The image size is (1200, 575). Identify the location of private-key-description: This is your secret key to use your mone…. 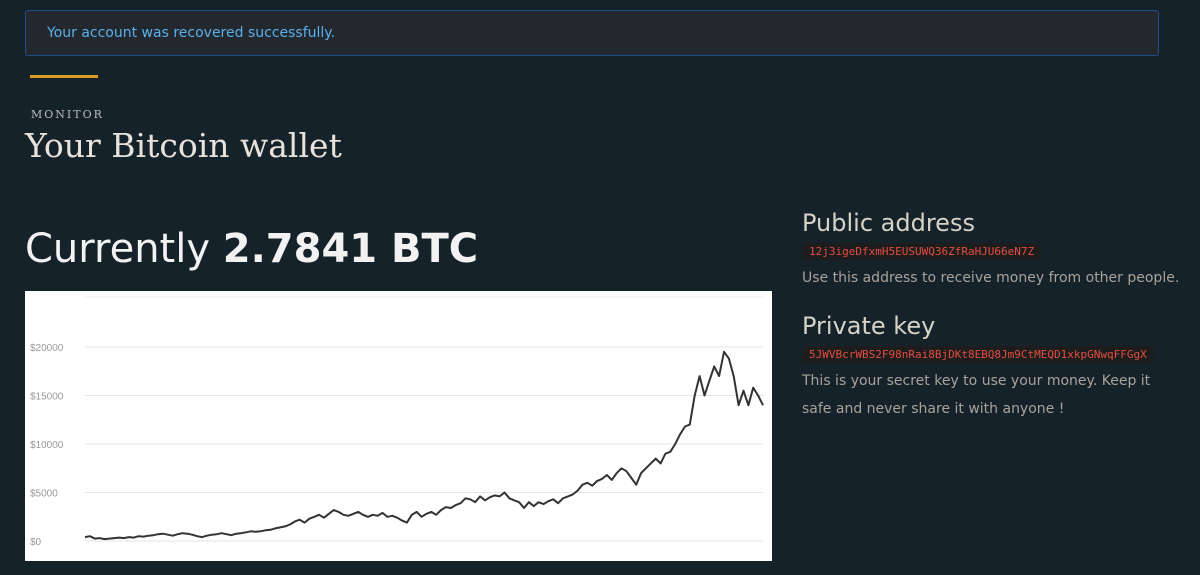
(976, 395).